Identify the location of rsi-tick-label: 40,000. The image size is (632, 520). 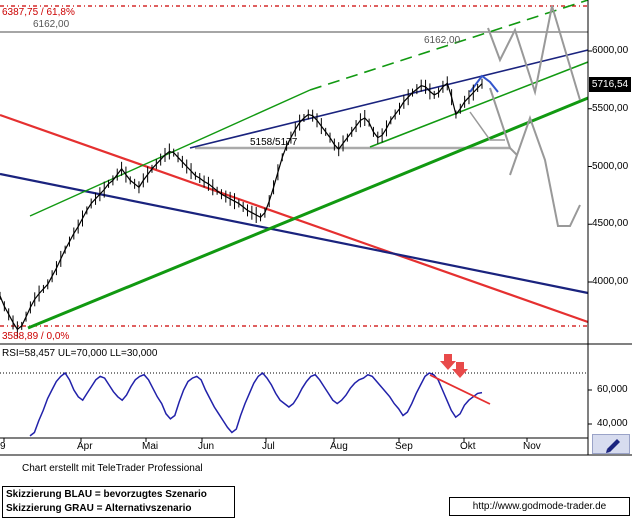
(612, 423).